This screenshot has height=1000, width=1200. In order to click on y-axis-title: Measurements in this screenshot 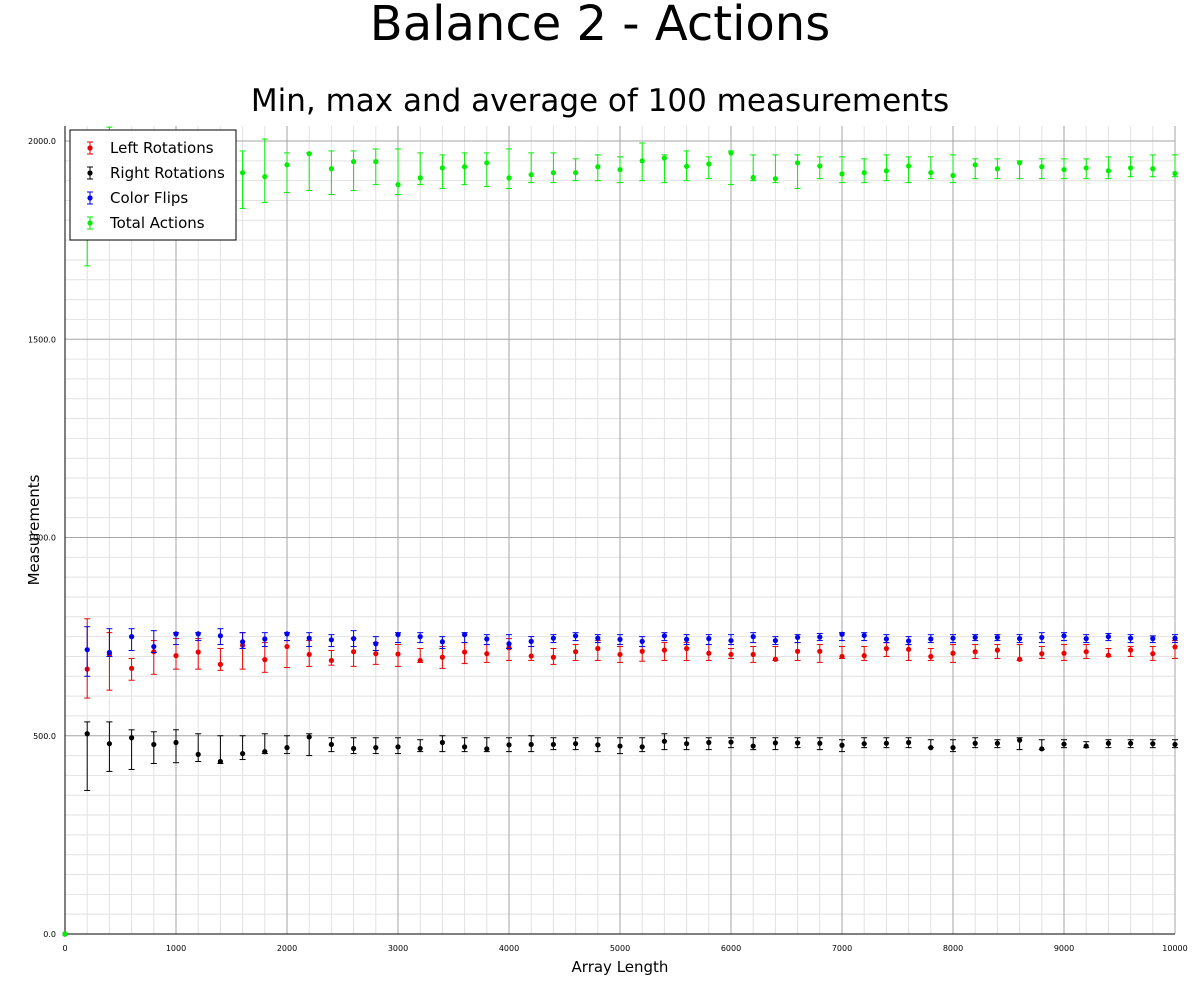, I will do `click(34, 529)`.